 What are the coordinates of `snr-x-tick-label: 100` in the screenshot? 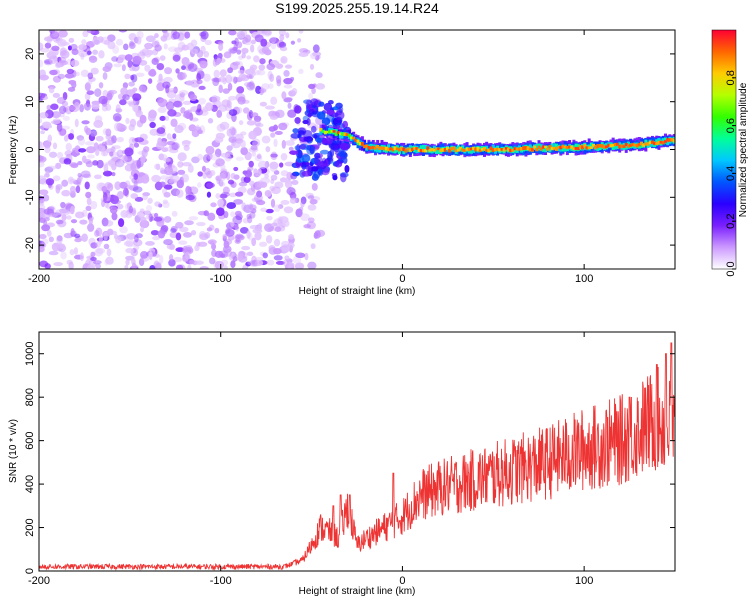 It's located at (584, 581).